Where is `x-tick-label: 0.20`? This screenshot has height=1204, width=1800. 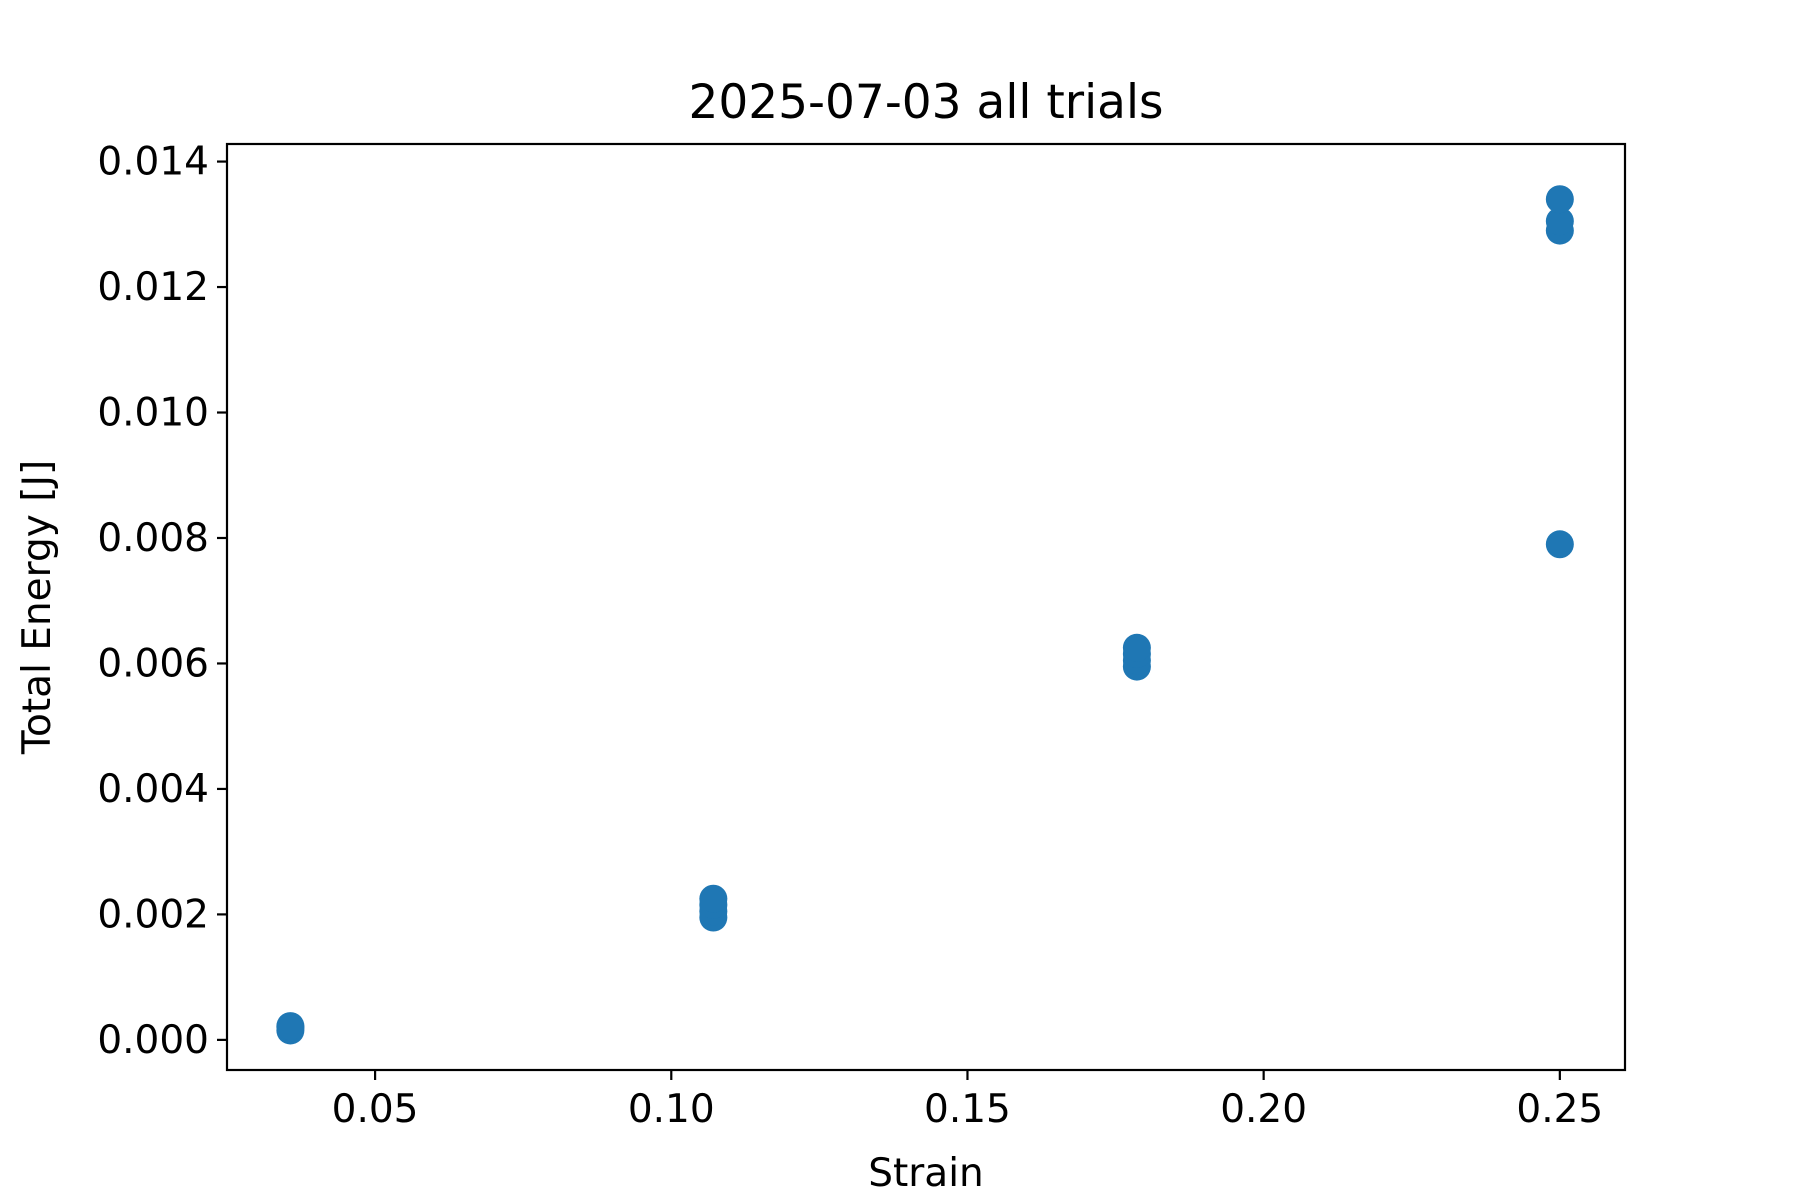
x-tick-label: 0.20 is located at coordinates (1263, 1109).